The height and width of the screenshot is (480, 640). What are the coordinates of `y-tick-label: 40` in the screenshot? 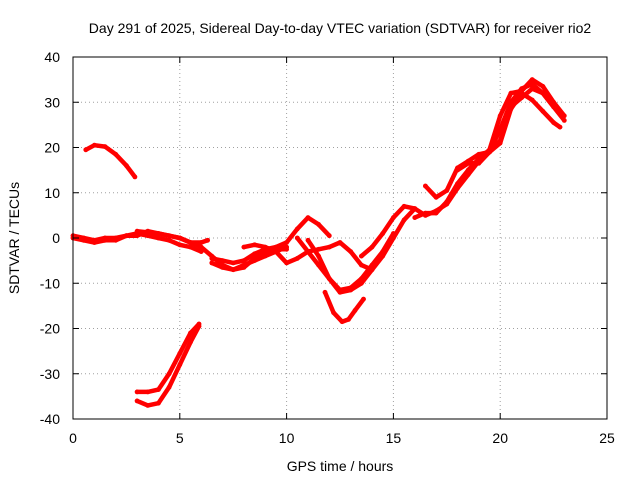 It's located at (52, 57).